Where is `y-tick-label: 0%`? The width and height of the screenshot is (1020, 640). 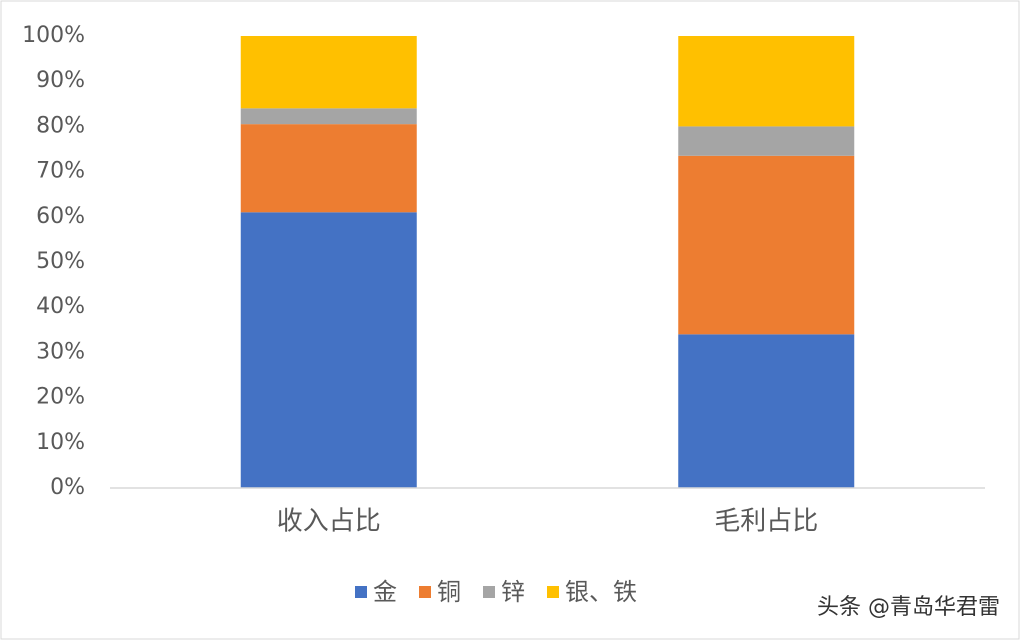
y-tick-label: 0% is located at coordinates (67, 487).